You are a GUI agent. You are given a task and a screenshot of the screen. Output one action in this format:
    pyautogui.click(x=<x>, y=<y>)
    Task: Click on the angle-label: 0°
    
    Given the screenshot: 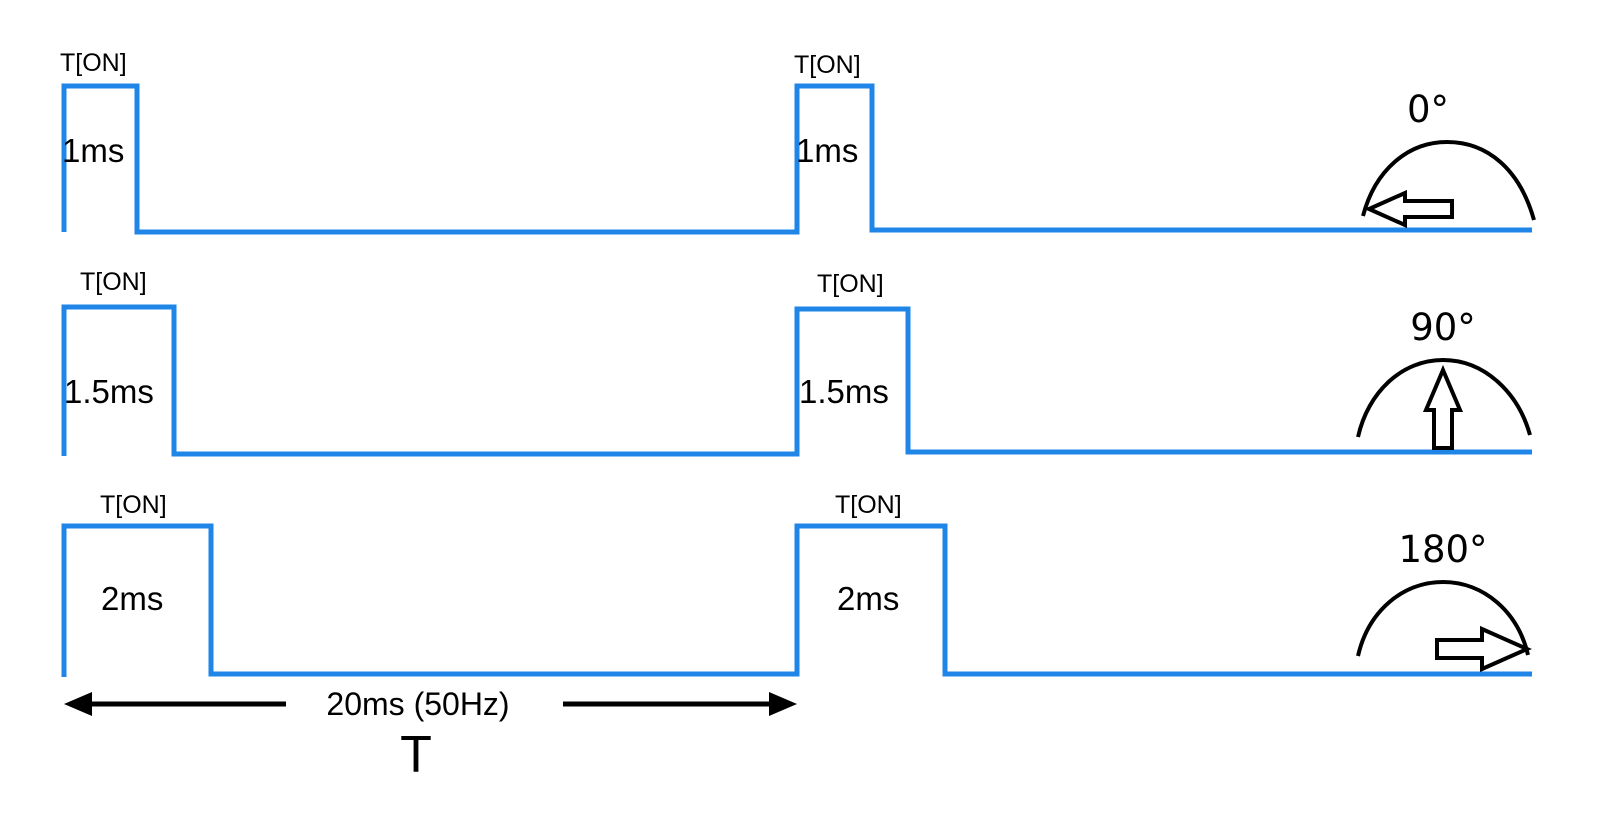 What is the action you would take?
    pyautogui.click(x=1428, y=109)
    